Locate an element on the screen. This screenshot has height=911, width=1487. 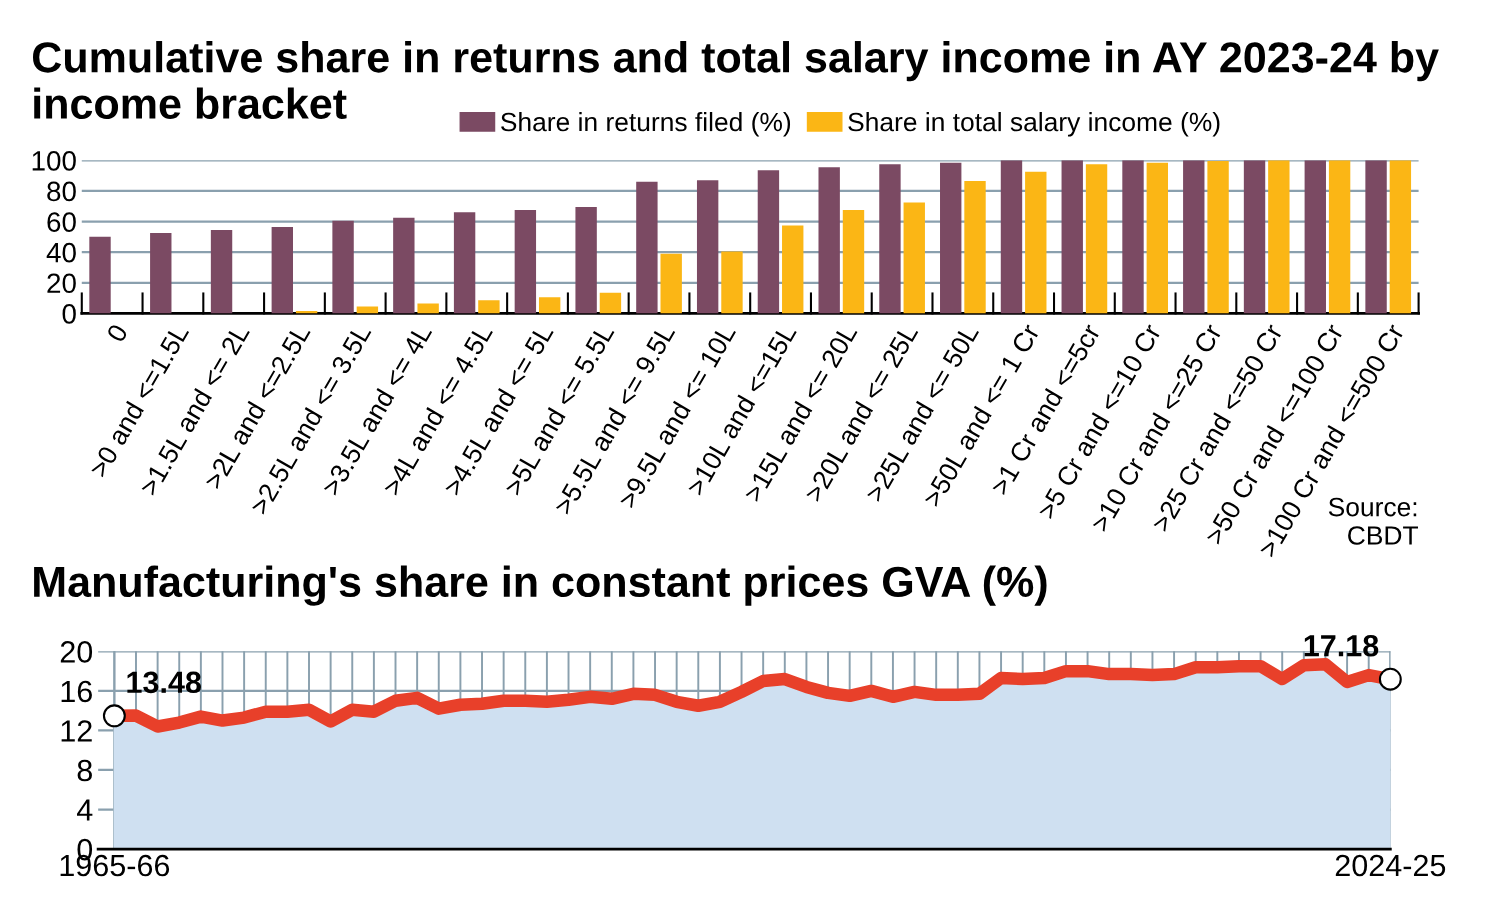
x-tick-label: 0 is located at coordinates (117, 333).